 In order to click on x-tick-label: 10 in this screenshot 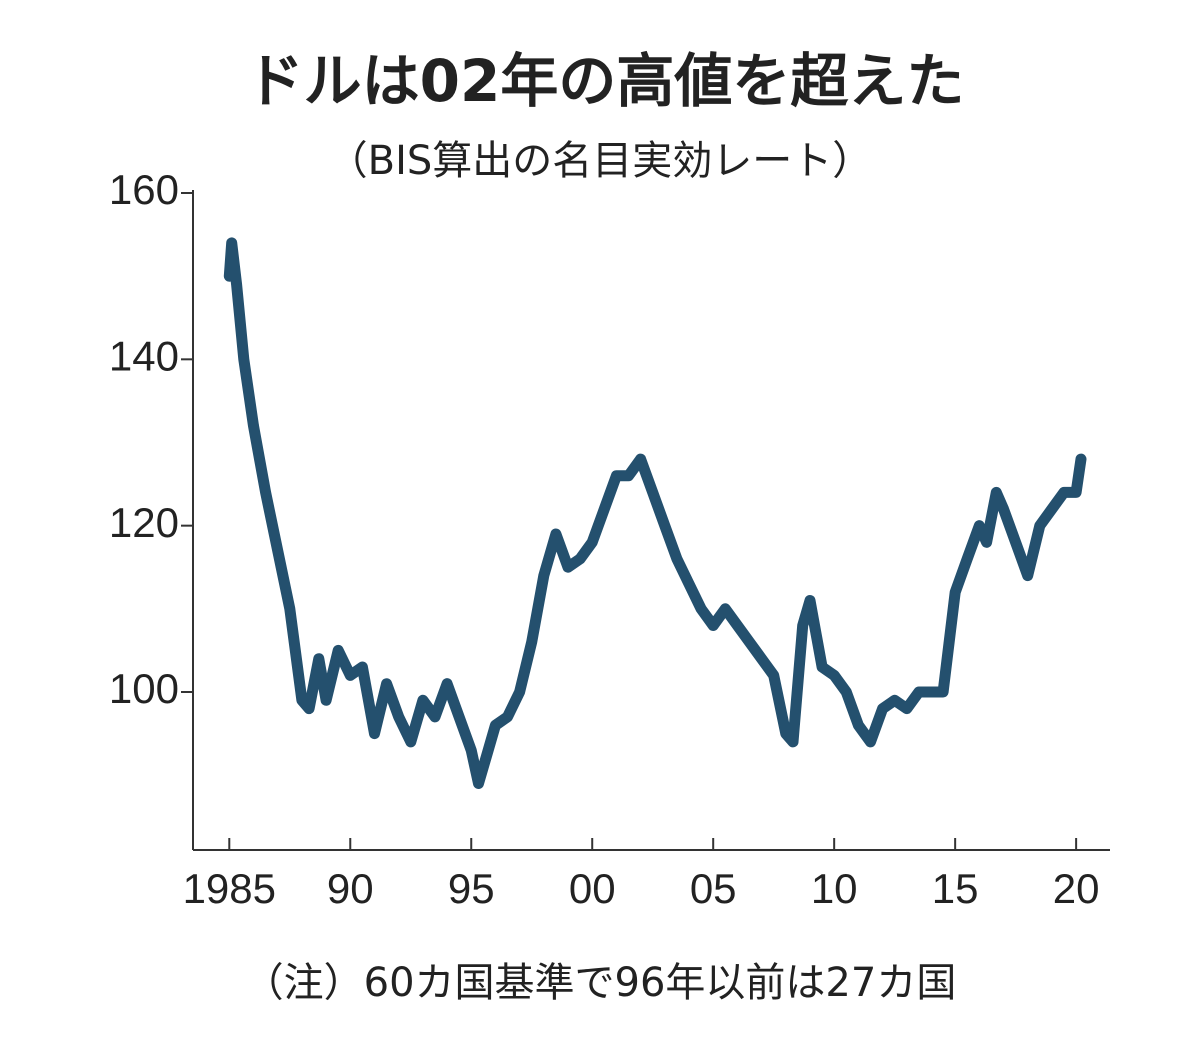, I will do `click(834, 888)`.